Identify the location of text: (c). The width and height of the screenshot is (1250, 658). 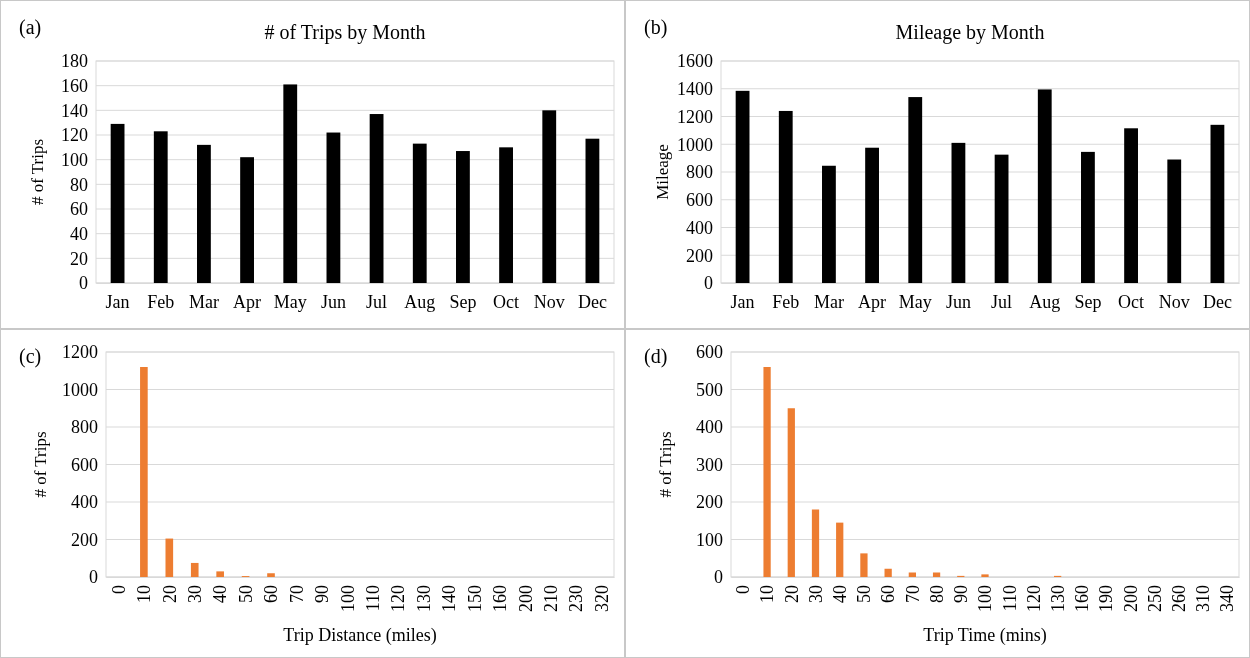
(30, 356).